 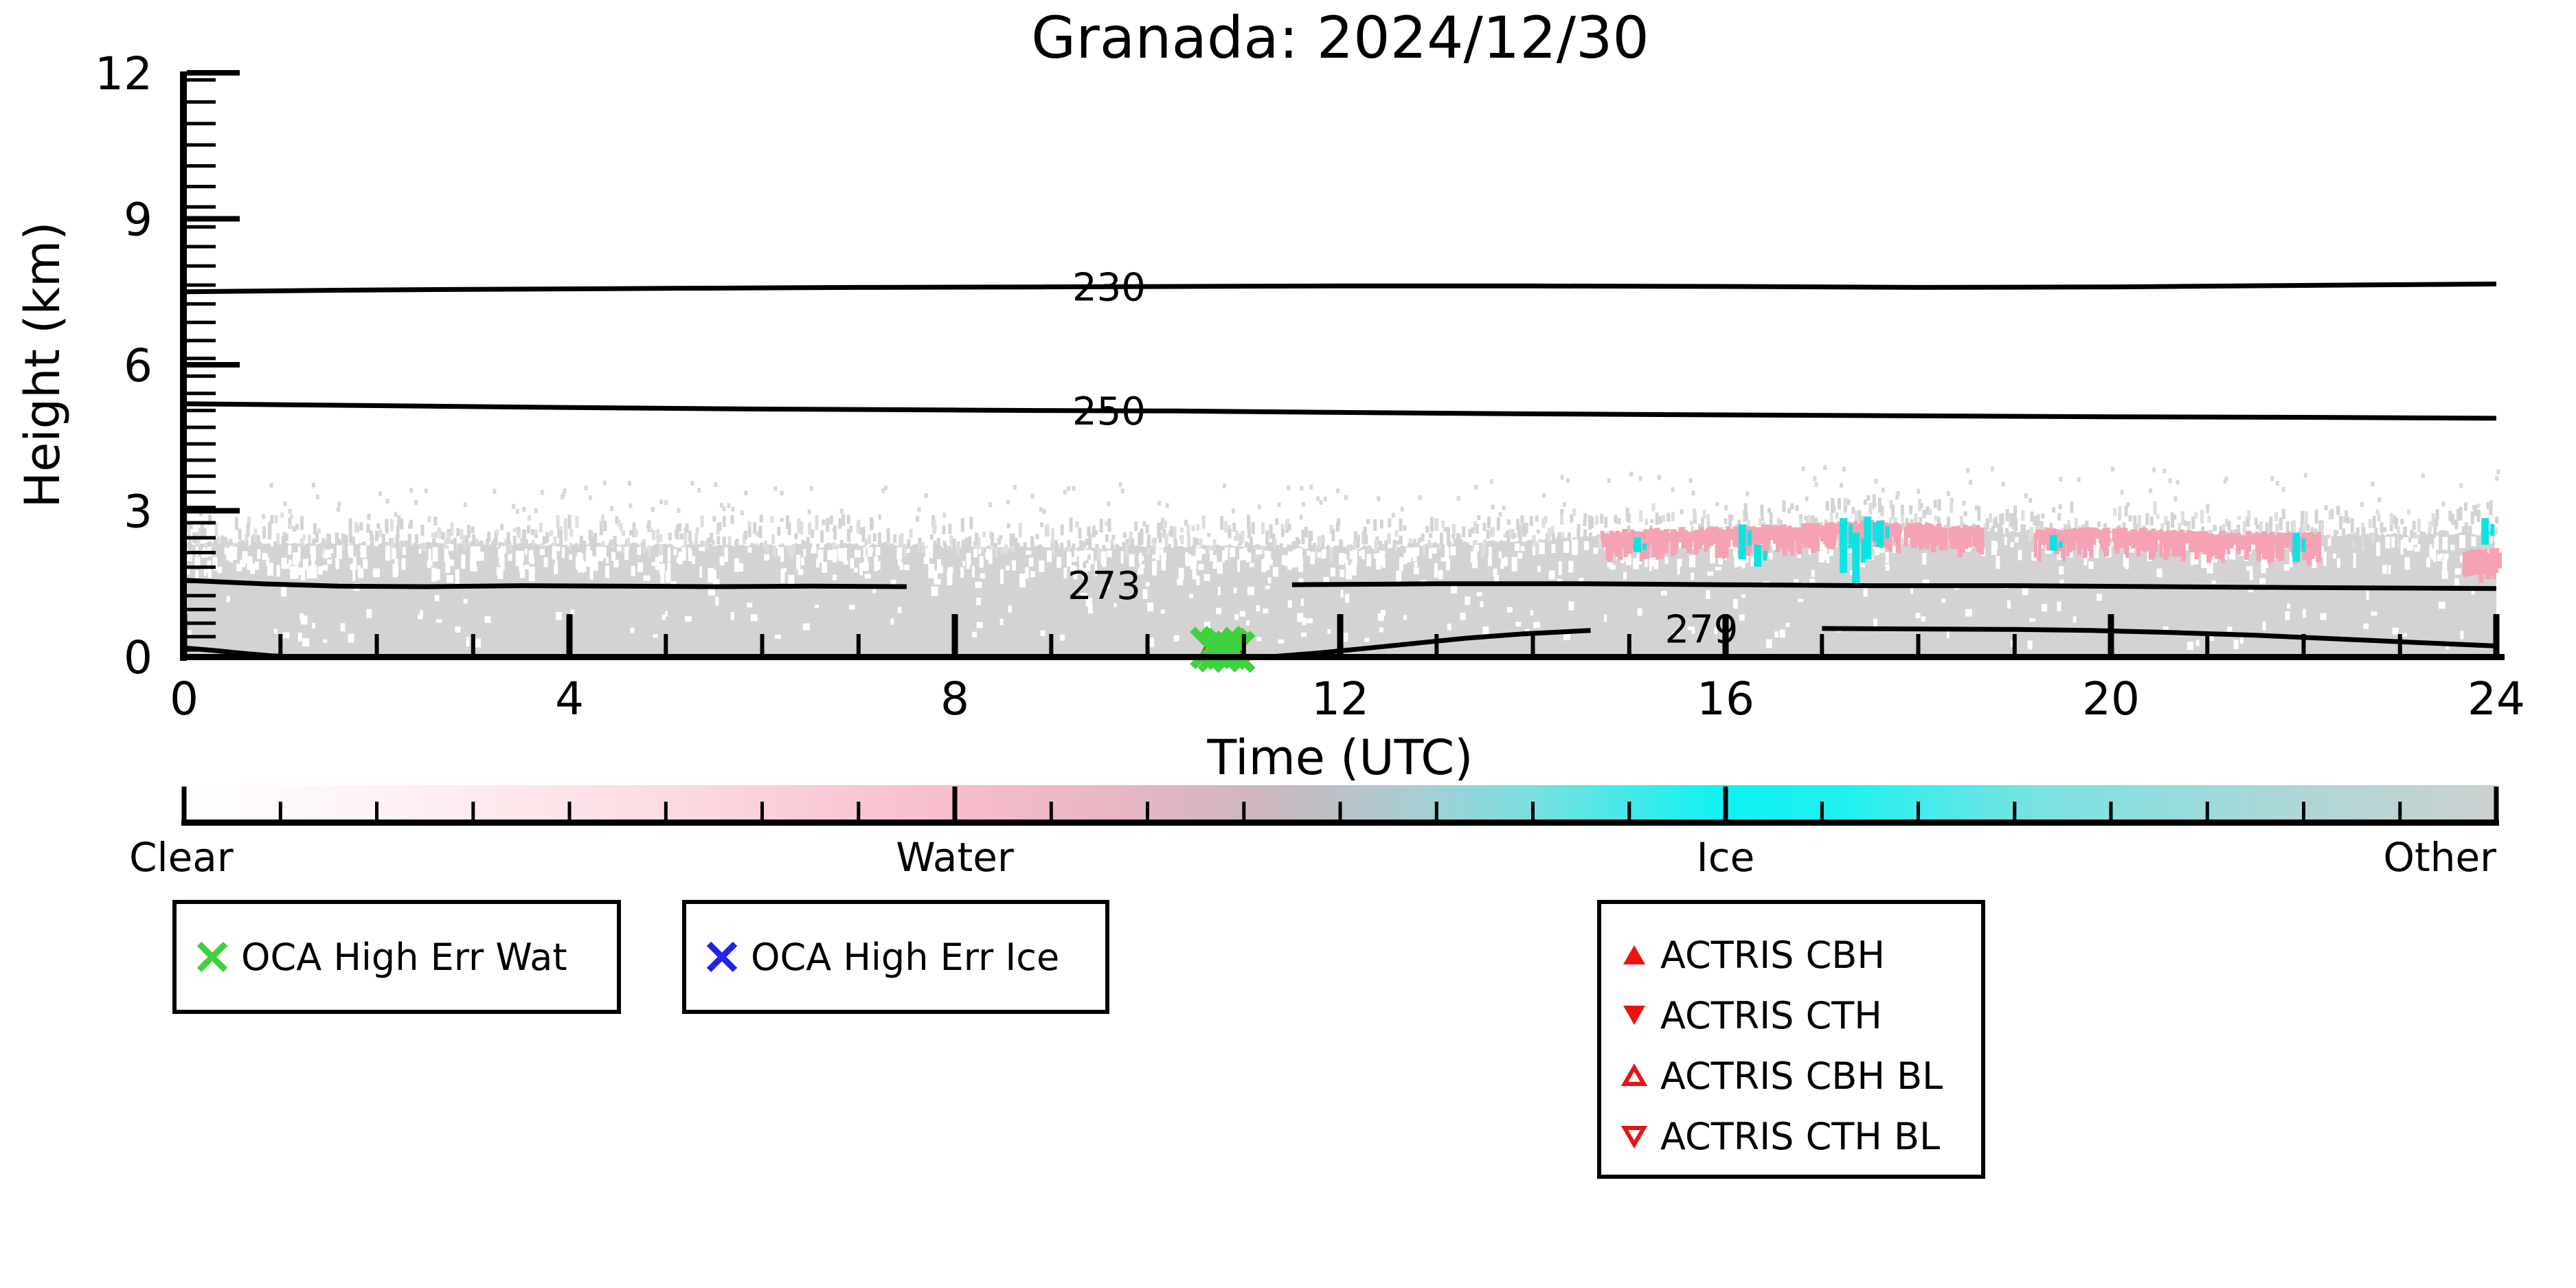 I want to click on x-tick-label: 16, so click(x=1725, y=699).